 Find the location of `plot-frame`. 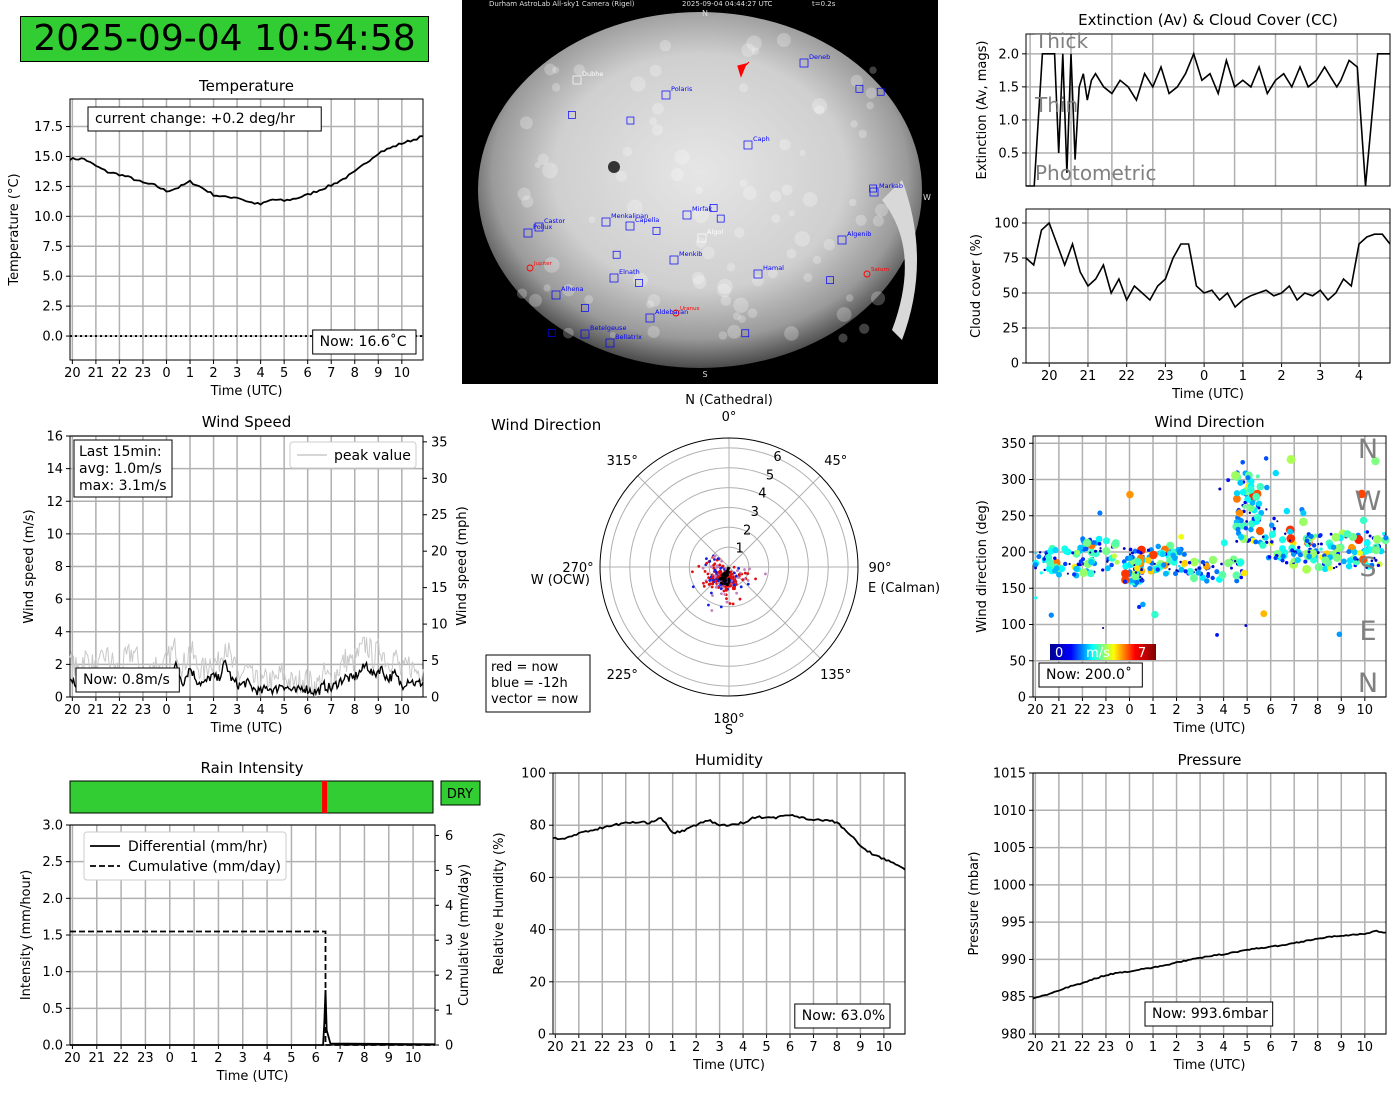

plot-frame is located at coordinates (729, 903).